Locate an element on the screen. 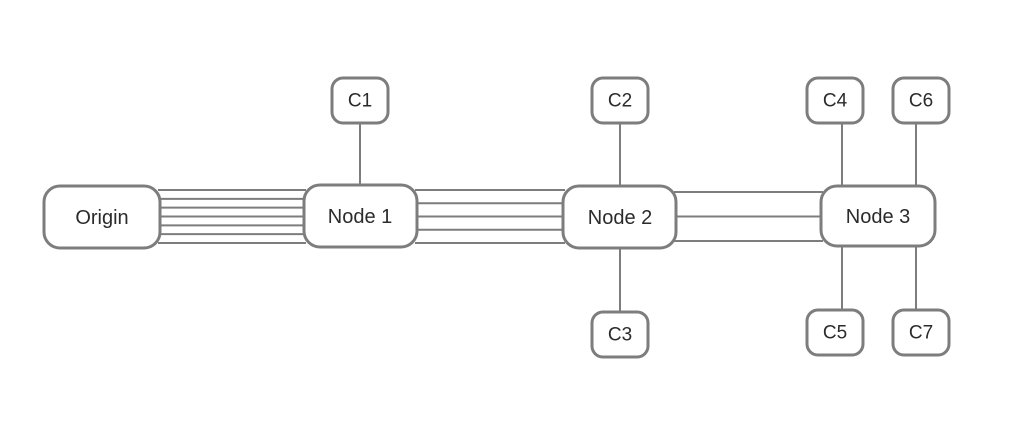 The height and width of the screenshot is (443, 1025). child-c4: C4 is located at coordinates (835, 100).